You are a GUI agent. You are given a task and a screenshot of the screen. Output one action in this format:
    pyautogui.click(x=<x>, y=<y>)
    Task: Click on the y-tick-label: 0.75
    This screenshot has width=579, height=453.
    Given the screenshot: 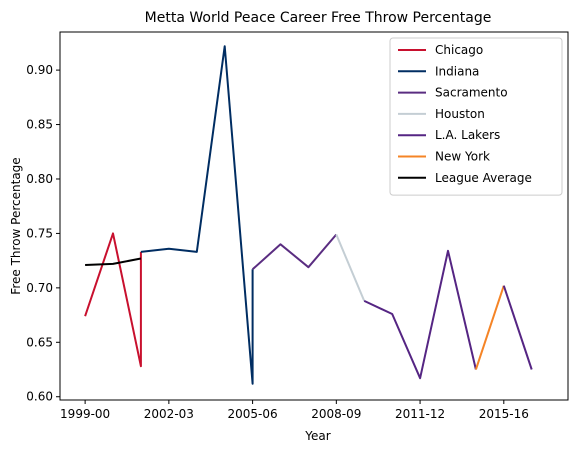 What is the action you would take?
    pyautogui.click(x=39, y=233)
    